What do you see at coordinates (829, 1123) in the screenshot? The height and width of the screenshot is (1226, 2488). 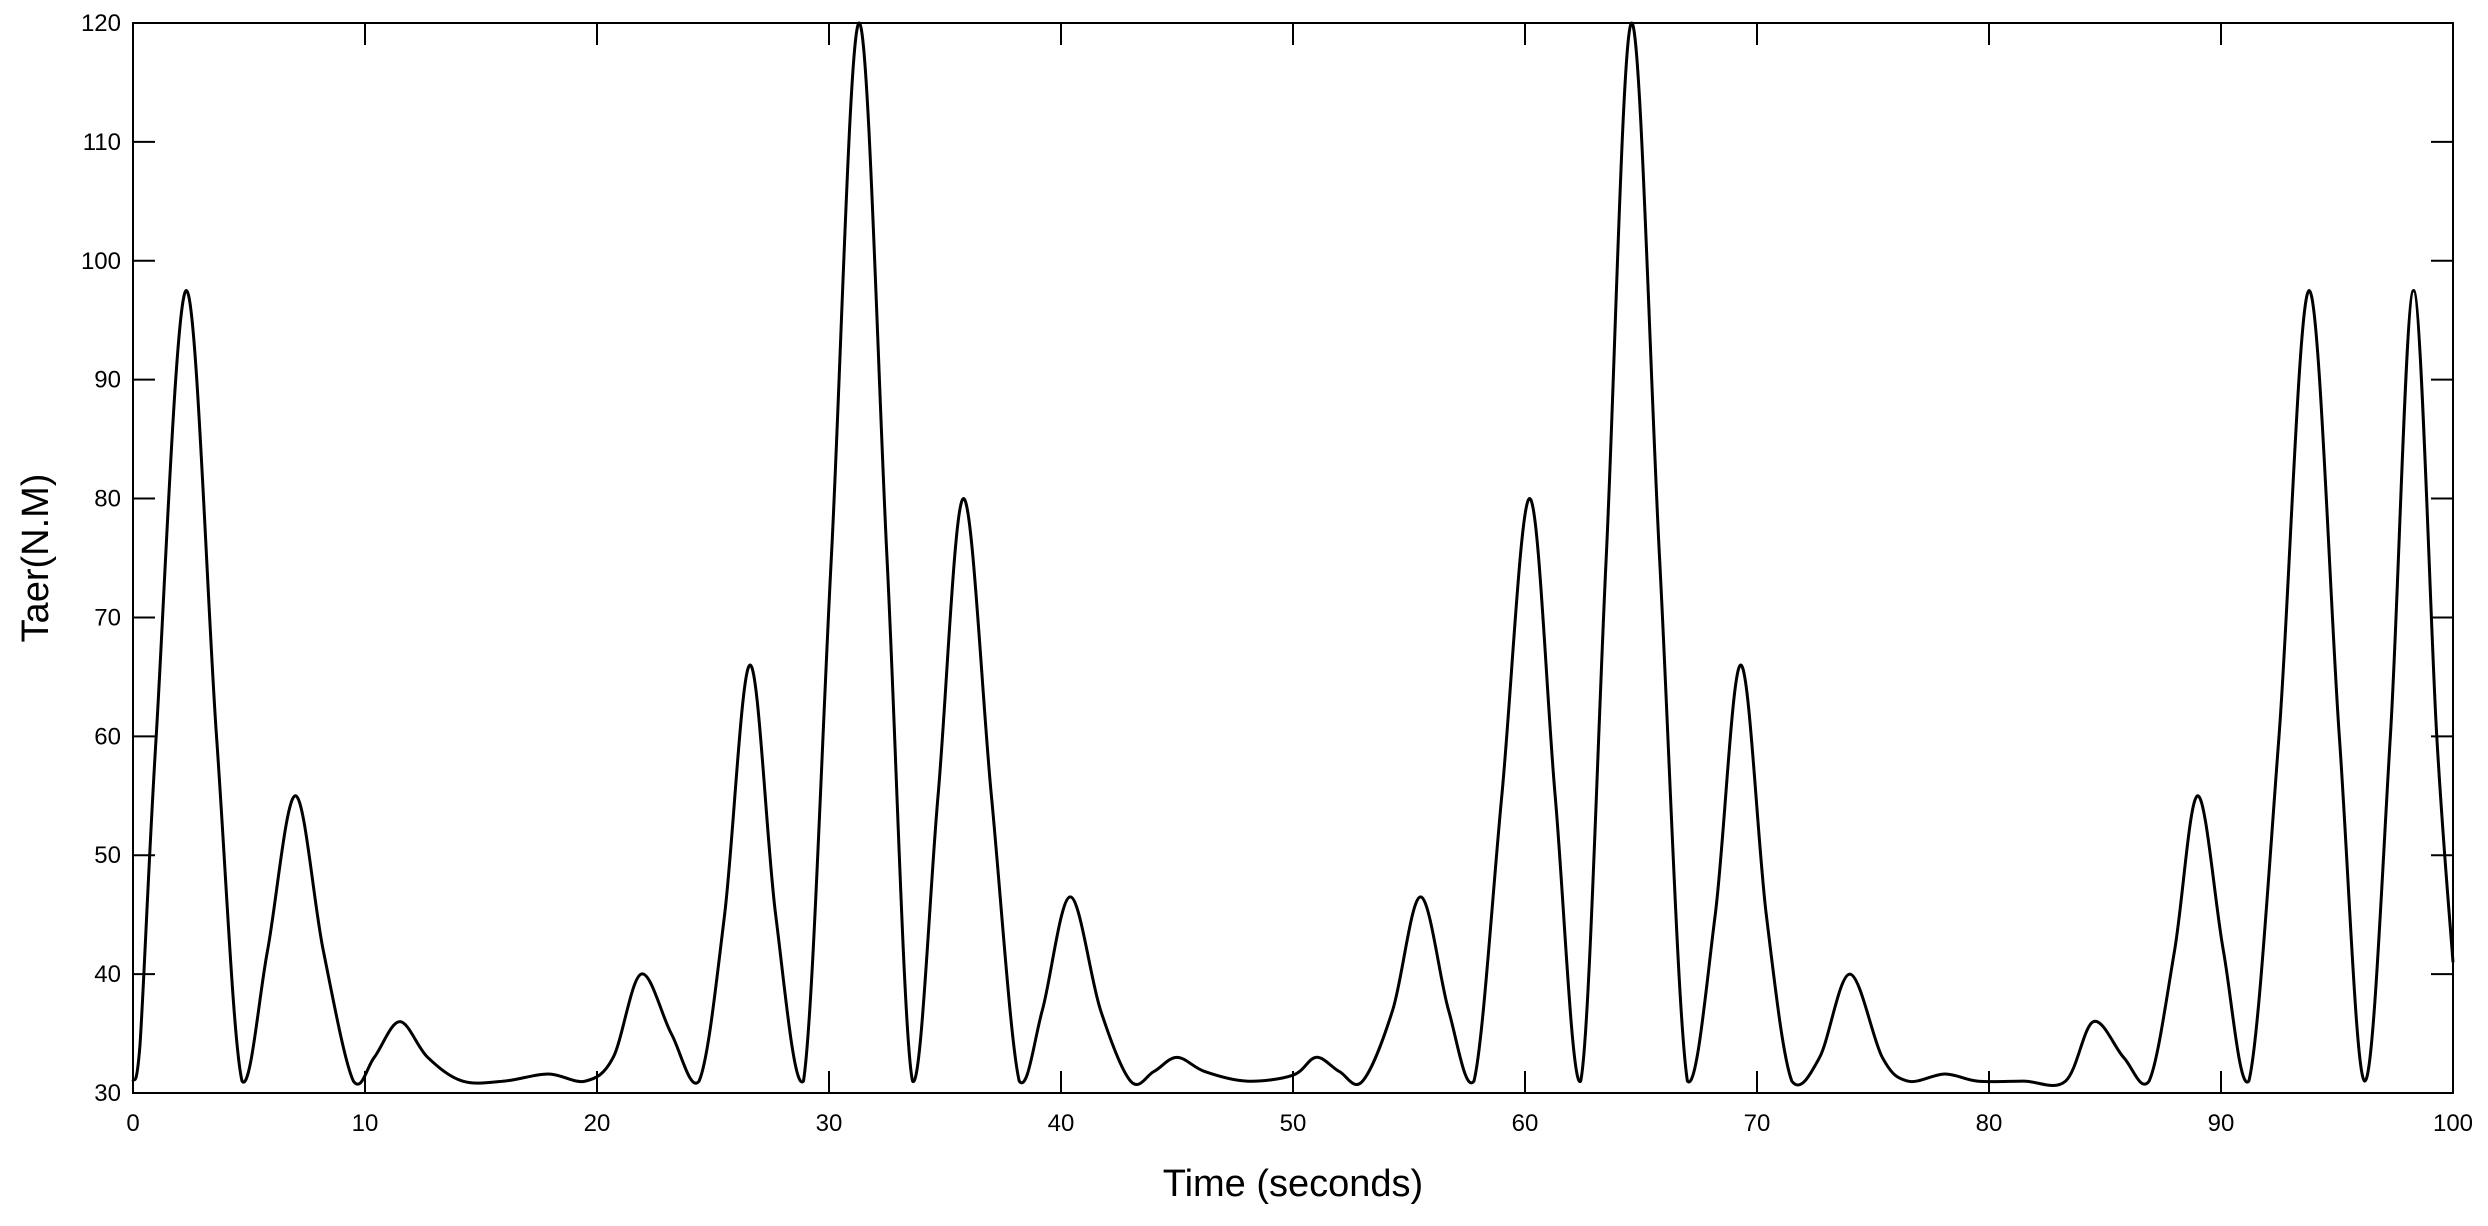 I see `x-tick-label: 30` at bounding box center [829, 1123].